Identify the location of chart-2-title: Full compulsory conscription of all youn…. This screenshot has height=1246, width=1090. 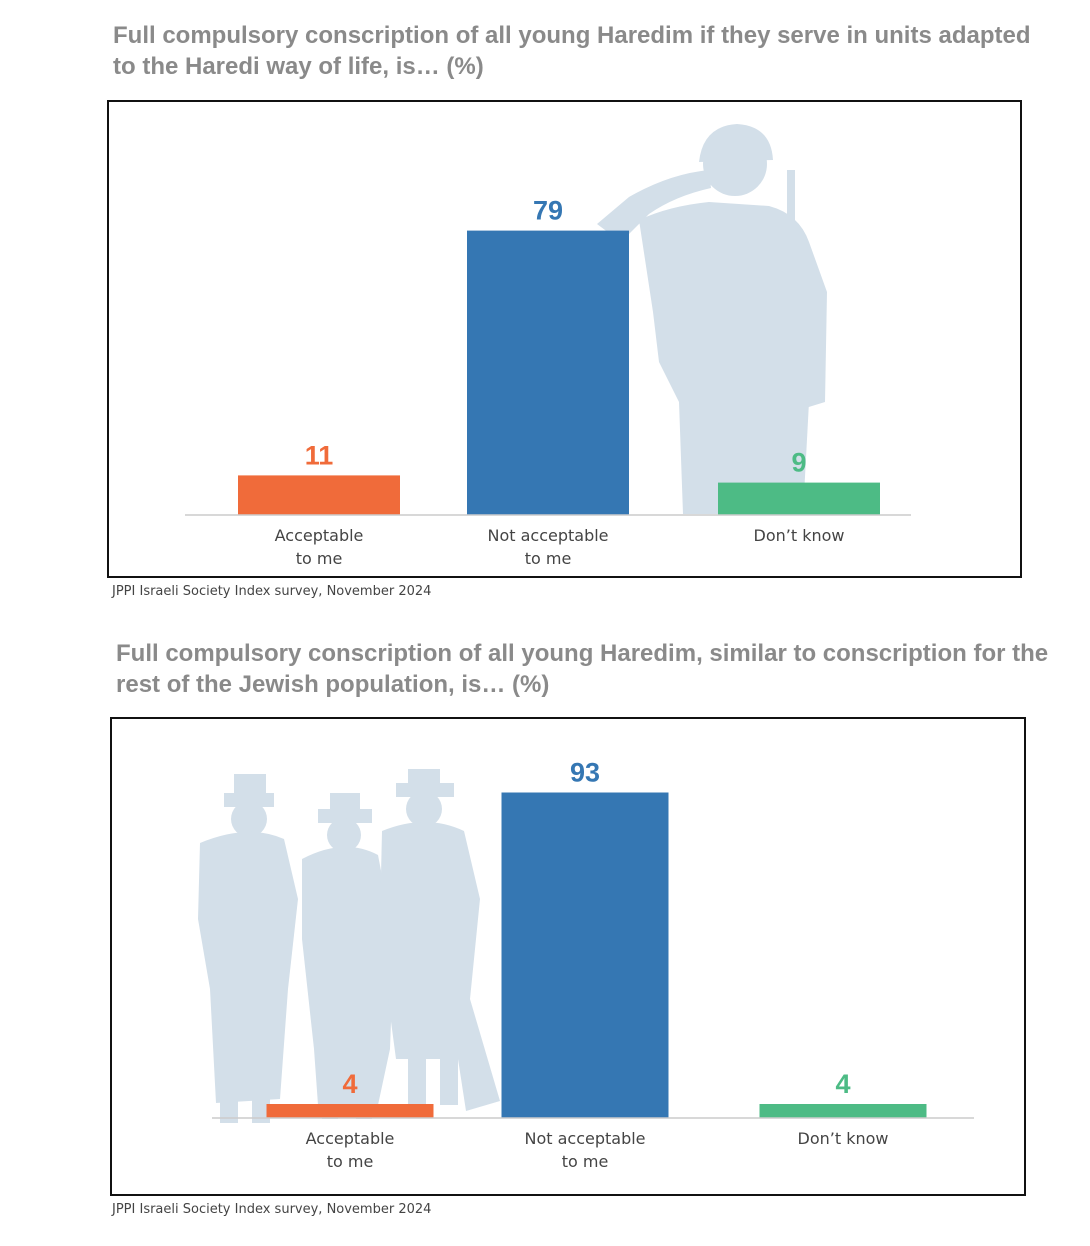
(582, 669).